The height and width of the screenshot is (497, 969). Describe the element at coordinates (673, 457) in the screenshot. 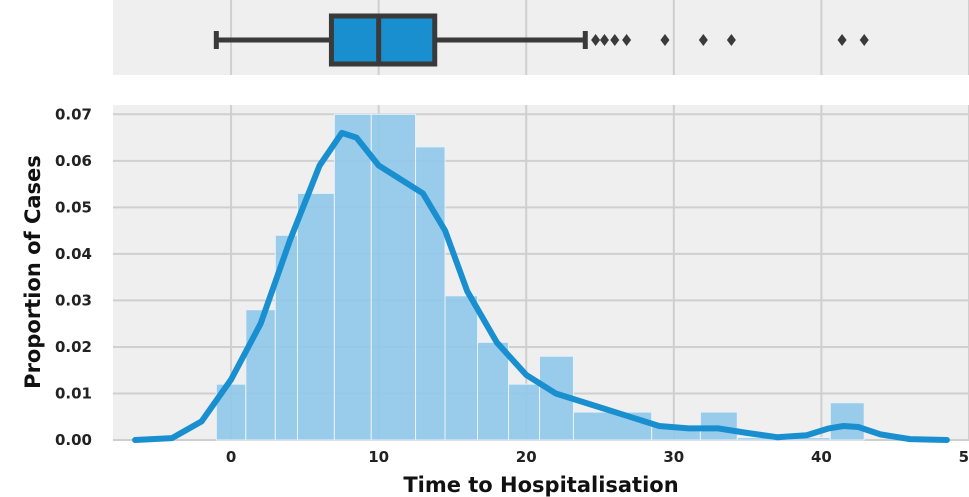

I see `x-tick-label: 30` at that location.